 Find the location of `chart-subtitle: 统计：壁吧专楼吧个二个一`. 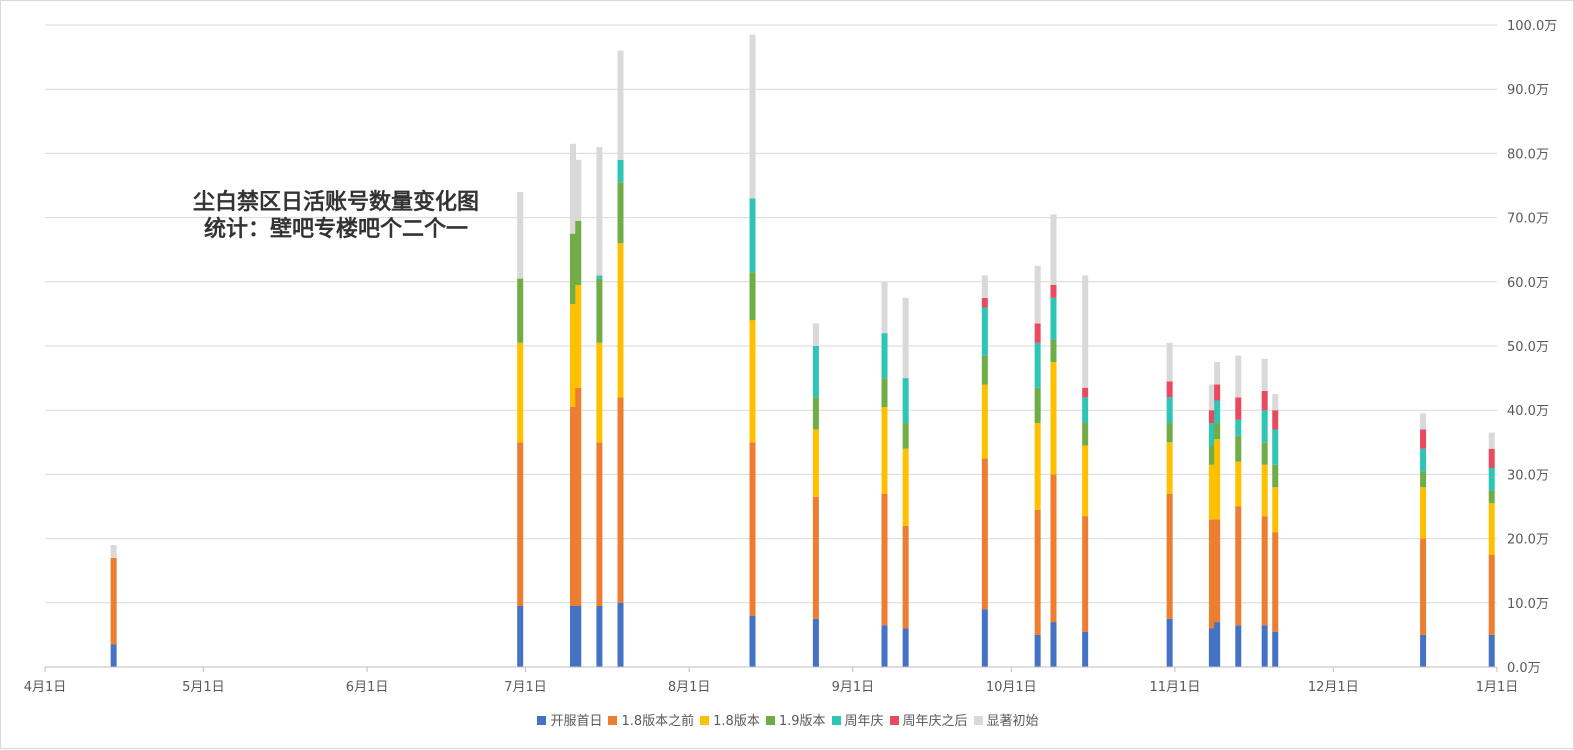

chart-subtitle: 统计：壁吧专楼吧个二个一 is located at coordinates (335, 229).